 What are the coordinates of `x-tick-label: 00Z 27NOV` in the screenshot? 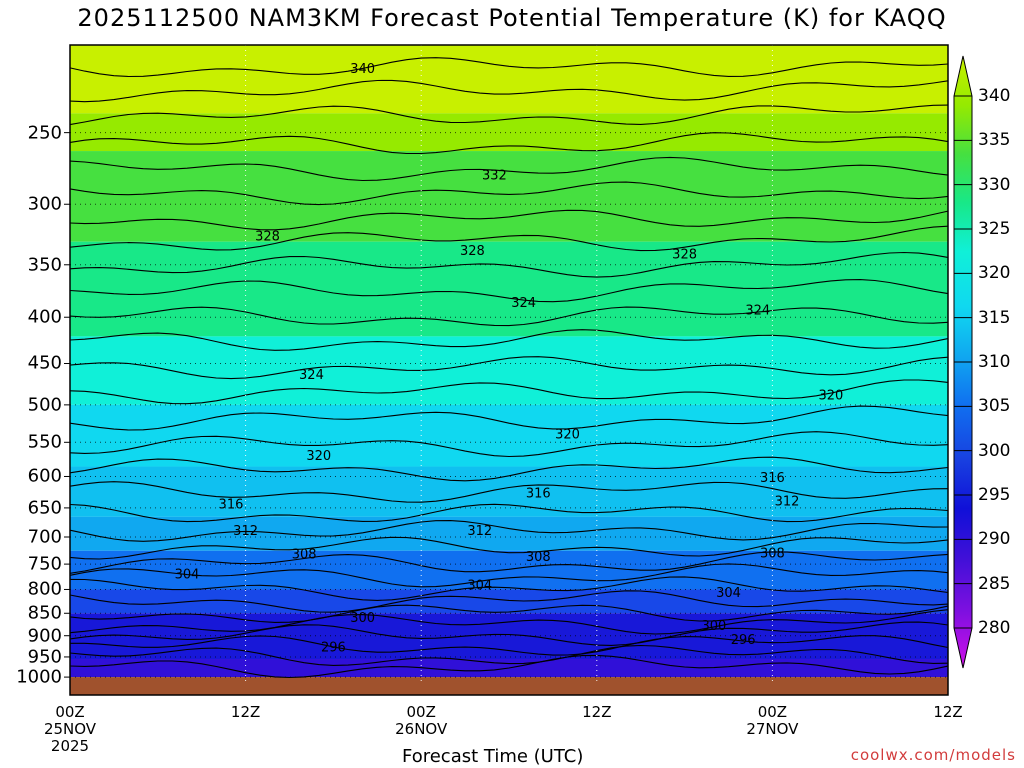 It's located at (772, 720).